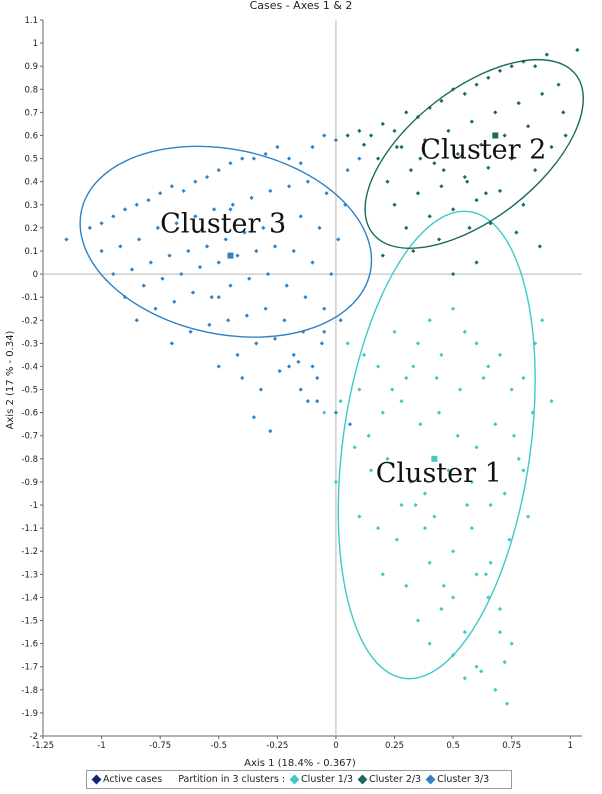 This screenshot has height=794, width=602. What do you see at coordinates (29, 321) in the screenshot?
I see `y-tick-label: -0.2` at bounding box center [29, 321].